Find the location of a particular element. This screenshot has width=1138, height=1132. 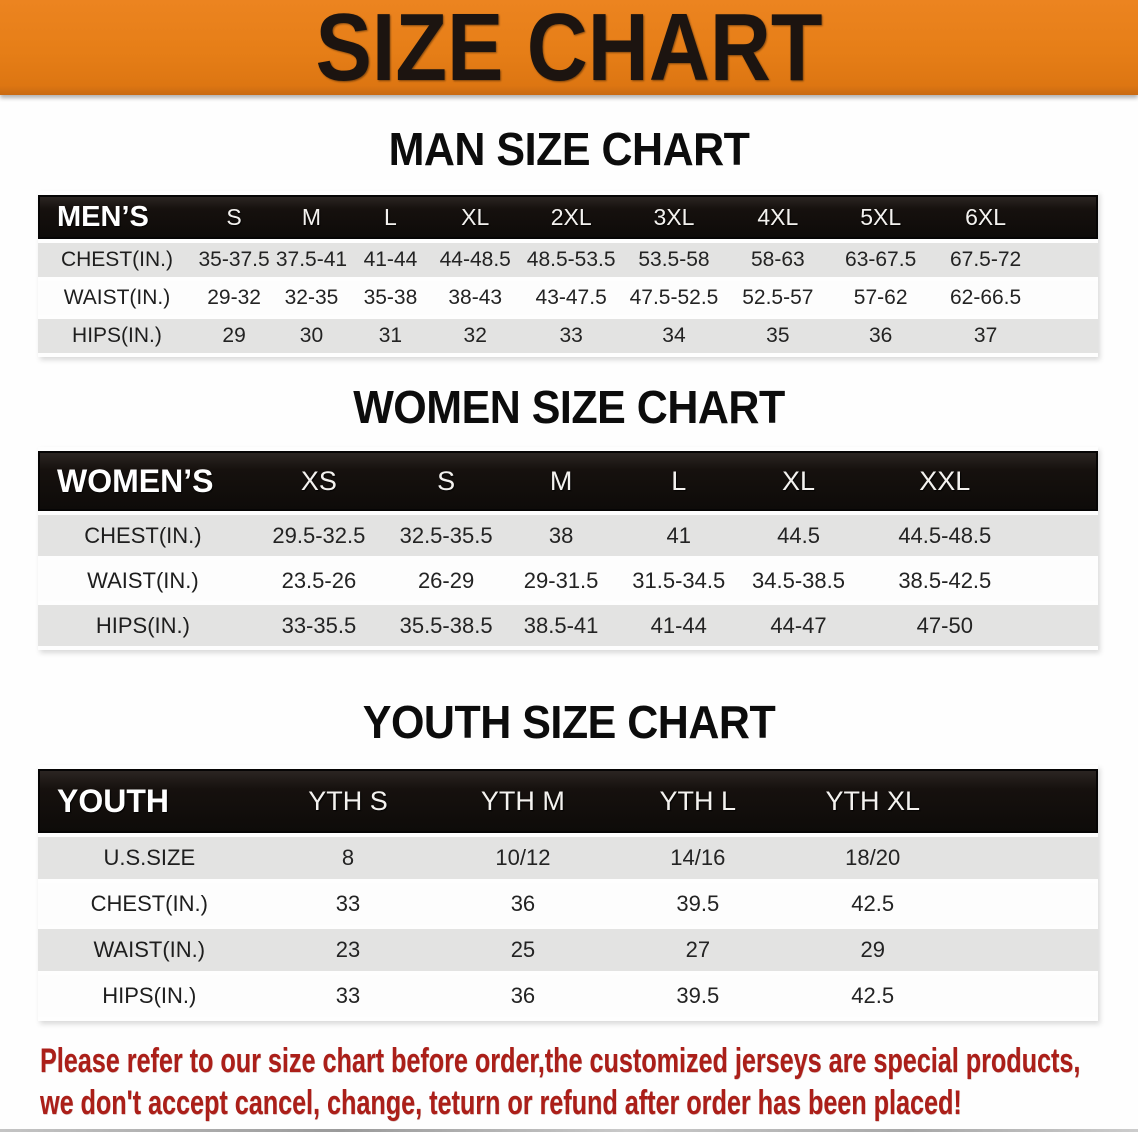

row-label: HIPS(IN.) is located at coordinates (117, 336).